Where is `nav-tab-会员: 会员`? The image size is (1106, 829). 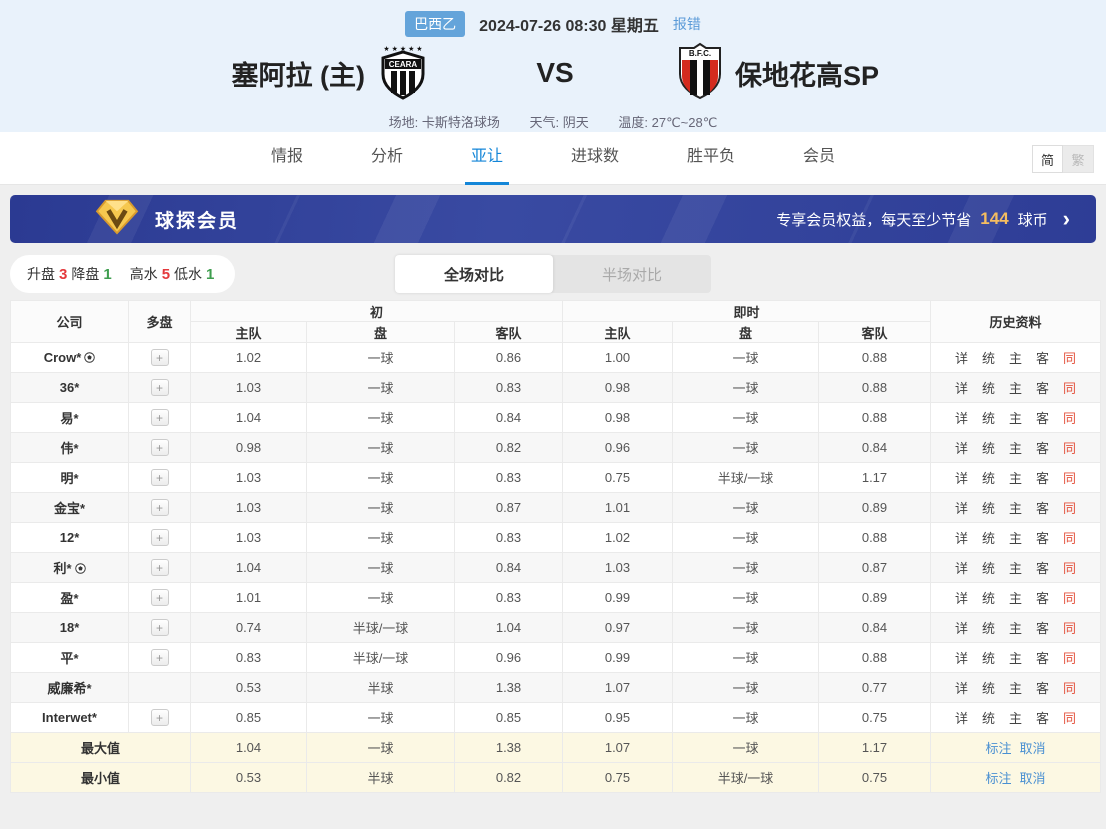
nav-tab-会员: 会员 is located at coordinates (819, 156).